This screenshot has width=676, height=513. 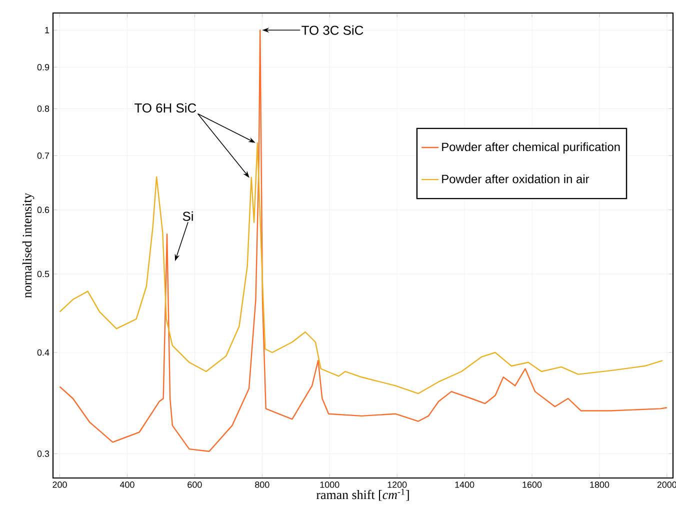 What do you see at coordinates (43, 352) in the screenshot?
I see `y-tick-label: 0.4` at bounding box center [43, 352].